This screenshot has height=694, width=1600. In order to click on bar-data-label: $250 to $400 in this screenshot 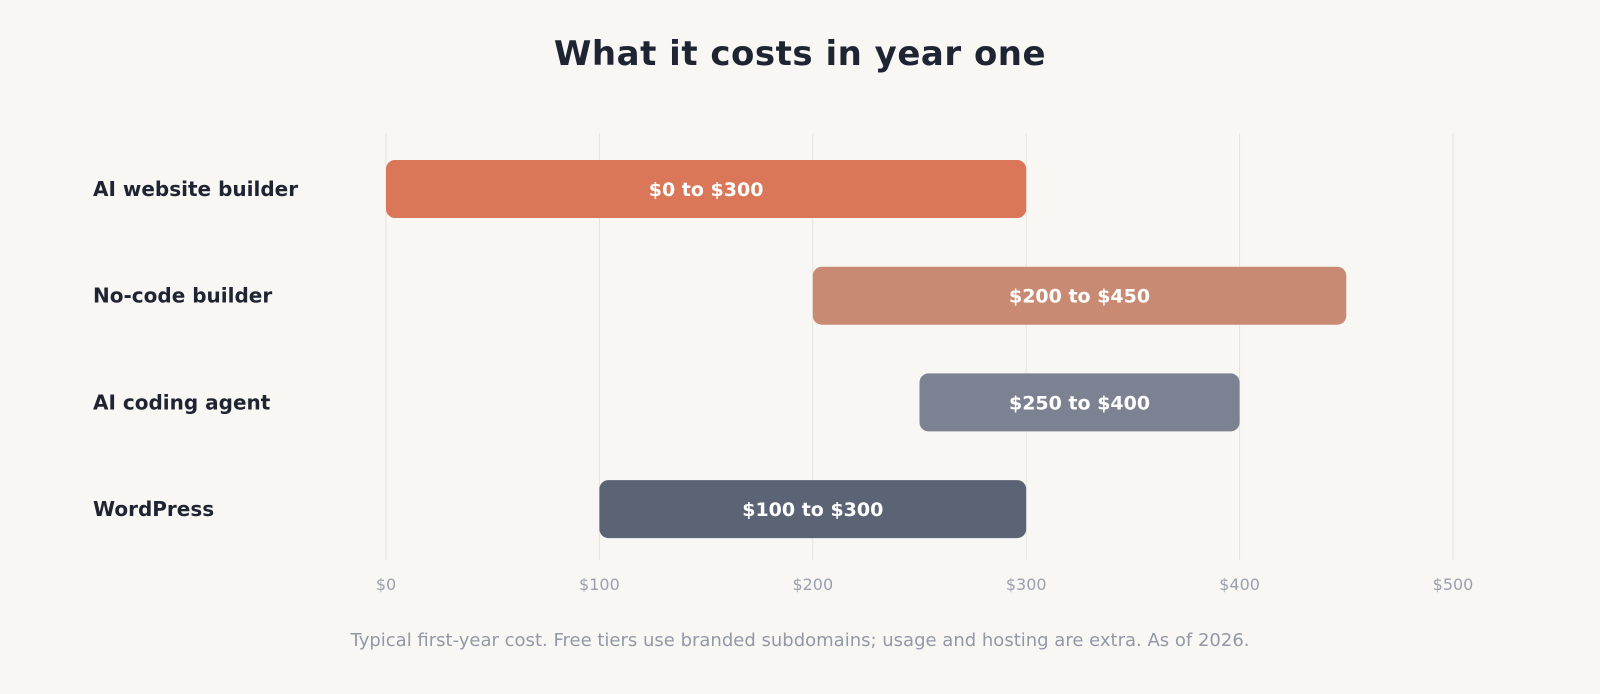, I will do `click(1079, 403)`.